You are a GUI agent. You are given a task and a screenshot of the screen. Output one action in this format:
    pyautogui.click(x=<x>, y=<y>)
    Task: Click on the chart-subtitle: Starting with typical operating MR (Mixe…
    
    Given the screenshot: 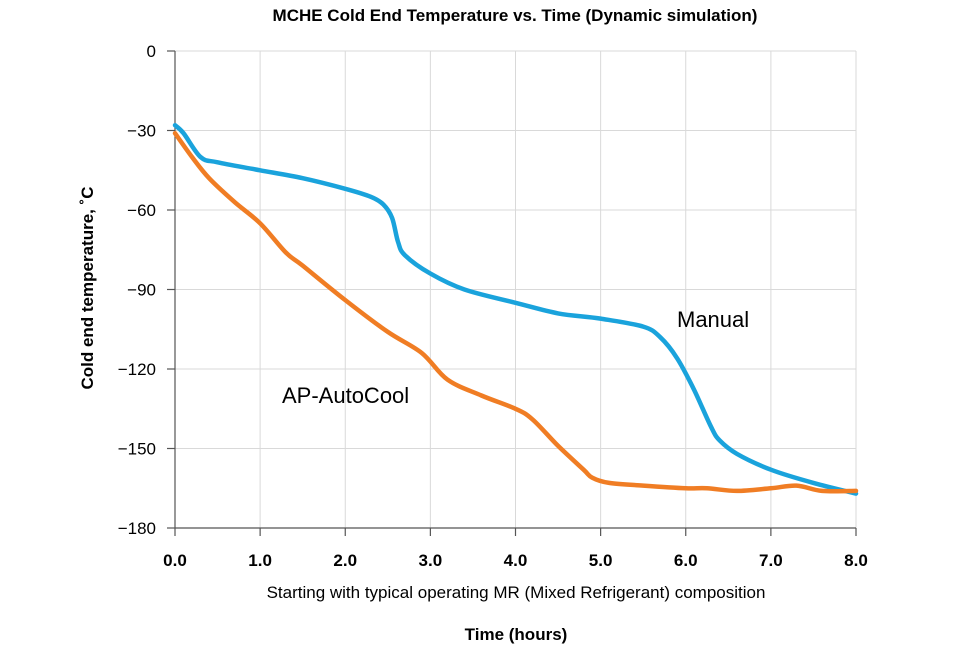 What is the action you would take?
    pyautogui.click(x=516, y=592)
    